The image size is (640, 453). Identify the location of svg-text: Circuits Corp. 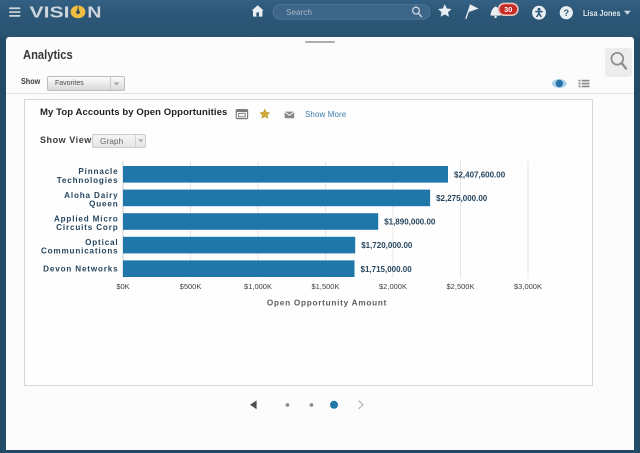
(87, 227).